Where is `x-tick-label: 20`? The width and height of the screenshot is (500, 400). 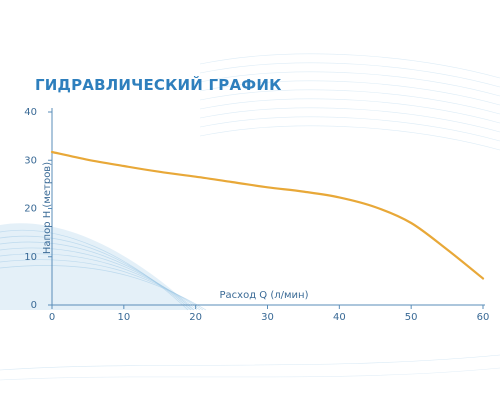 x-tick-label: 20 is located at coordinates (195, 317).